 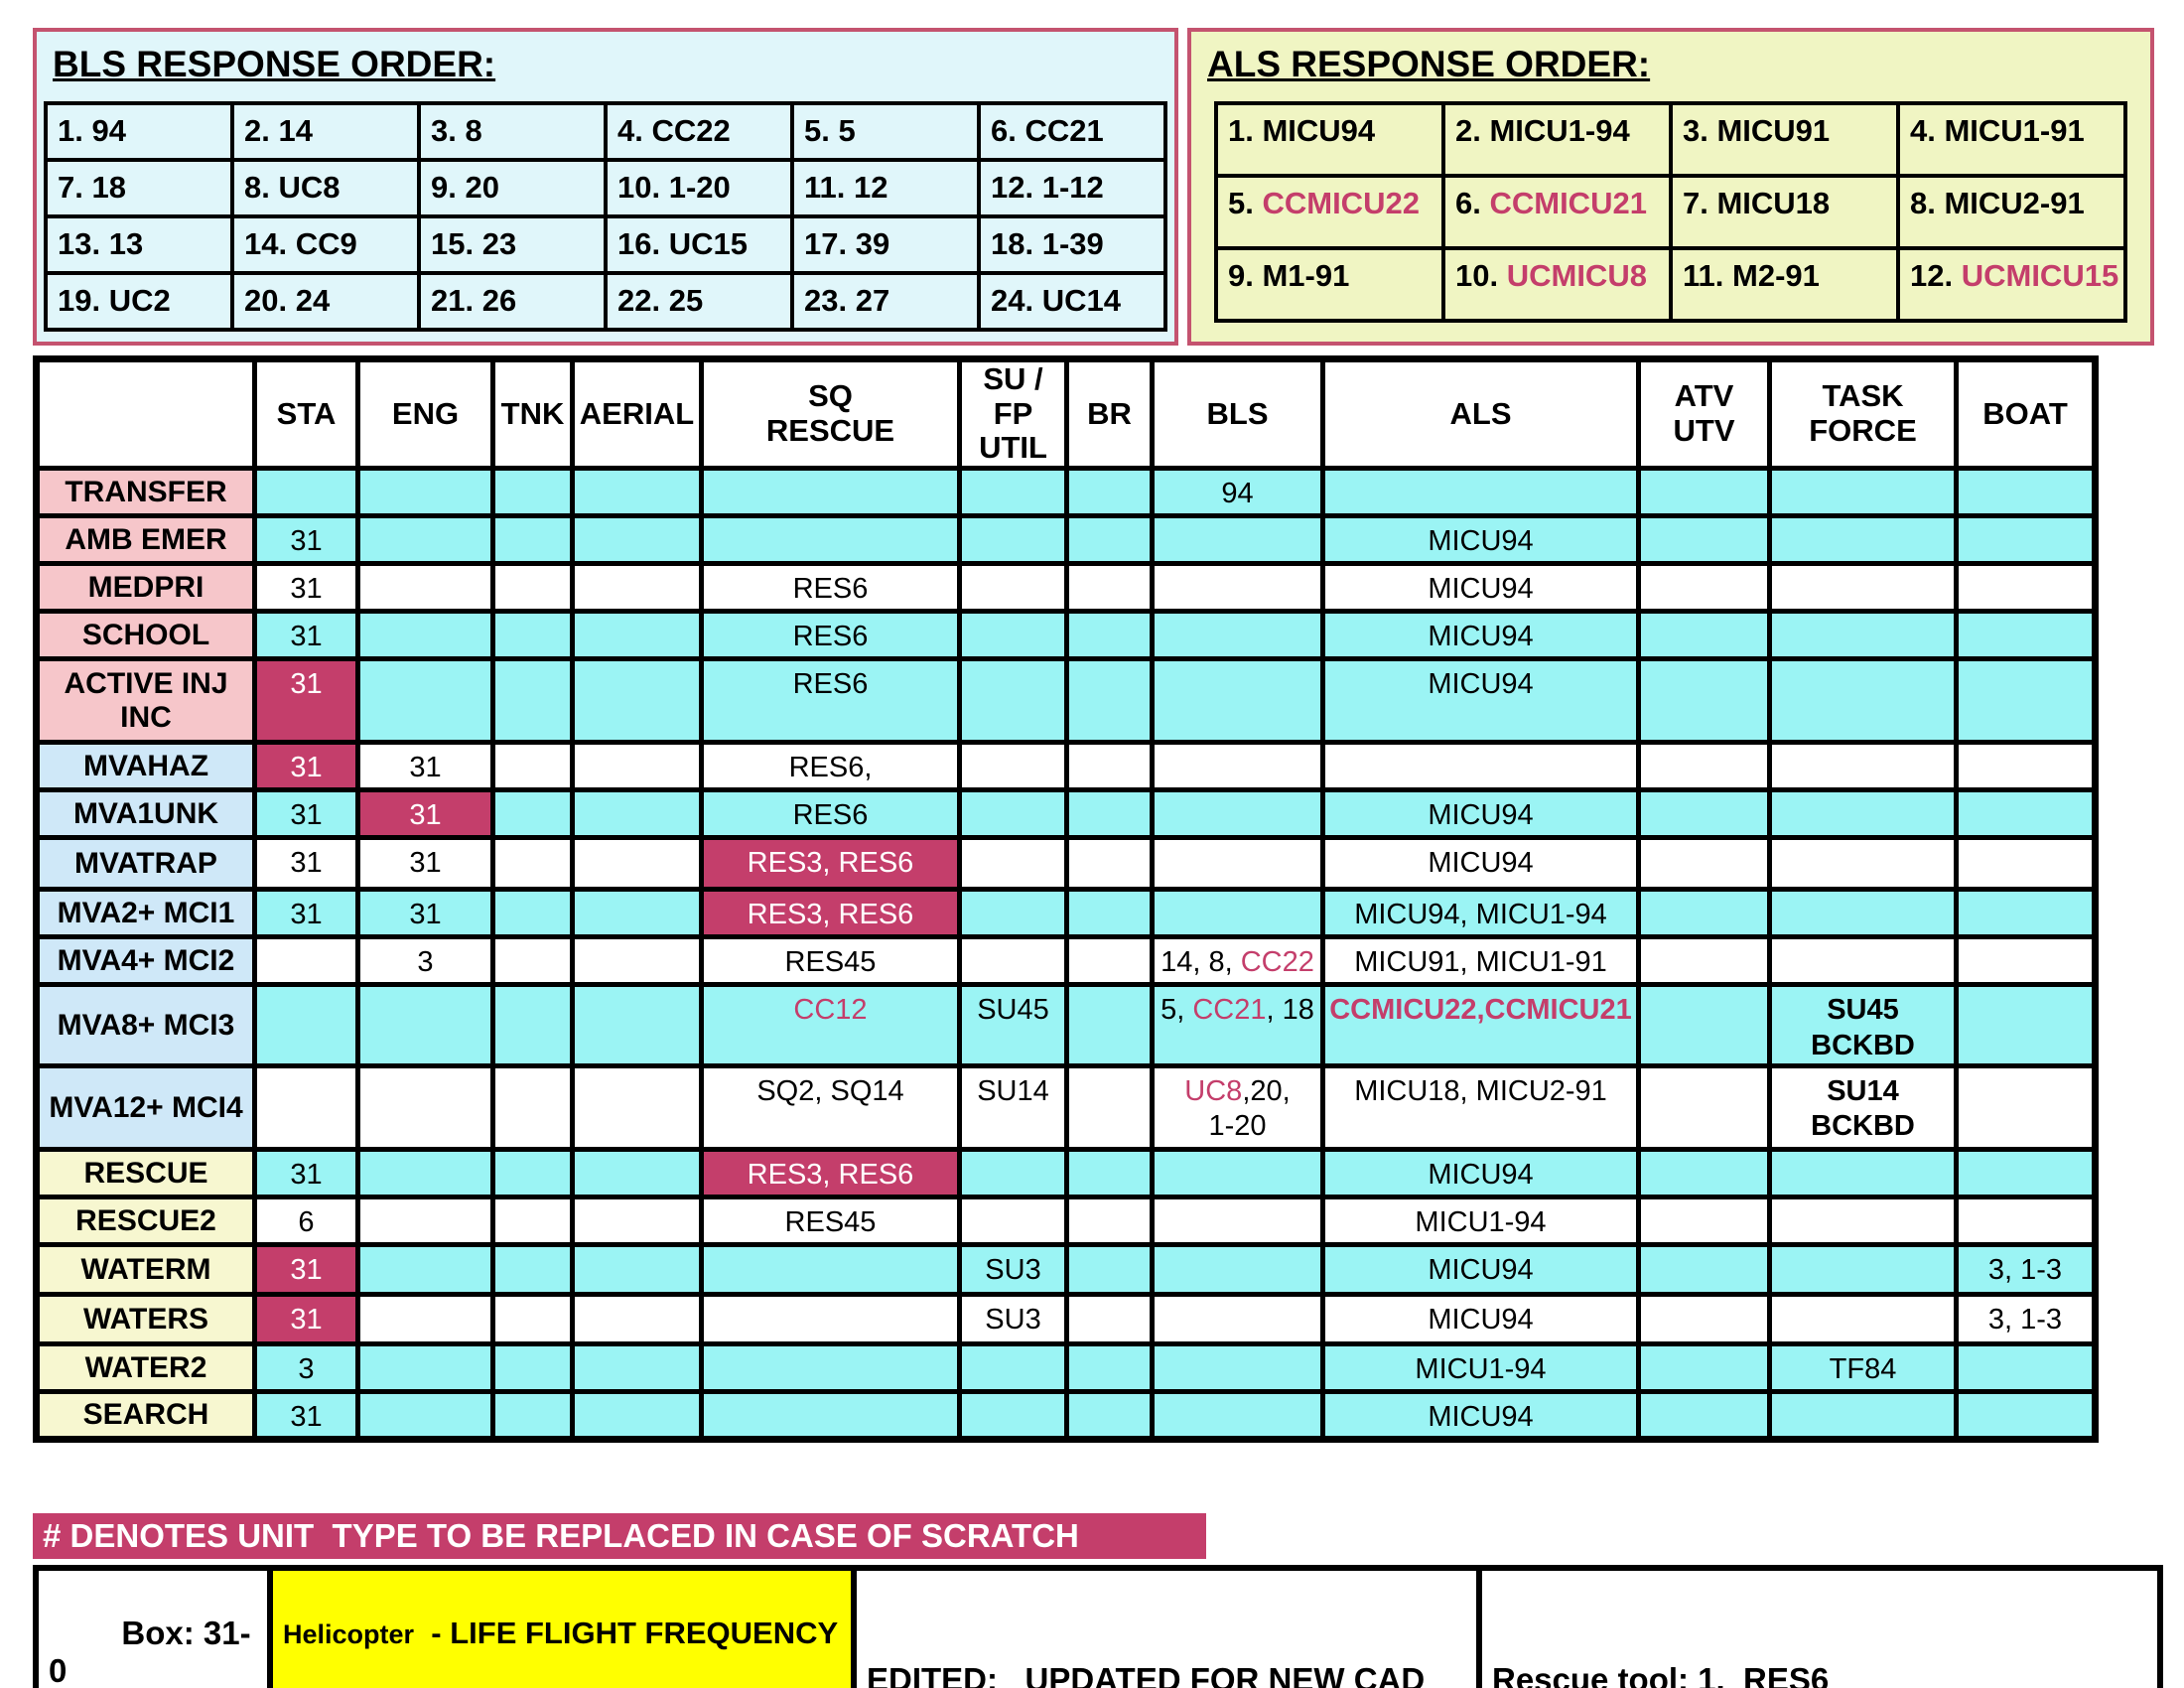 I want to click on cell-mva12-mci4-atv, so click(x=1704, y=1107).